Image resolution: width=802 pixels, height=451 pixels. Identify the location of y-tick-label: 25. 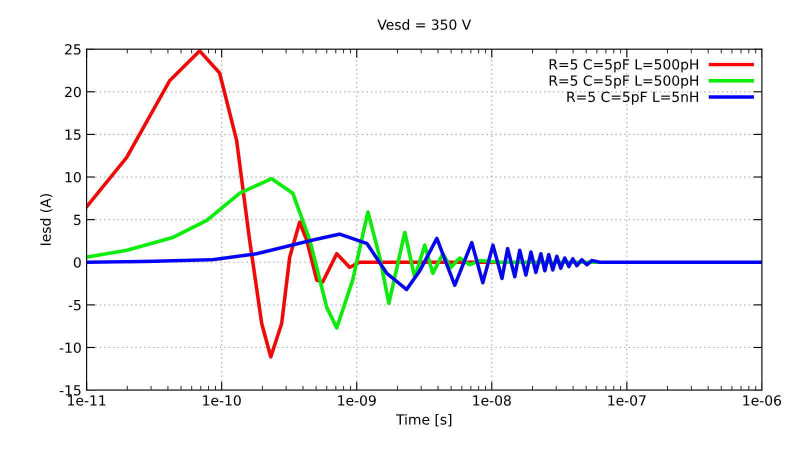
(73, 49).